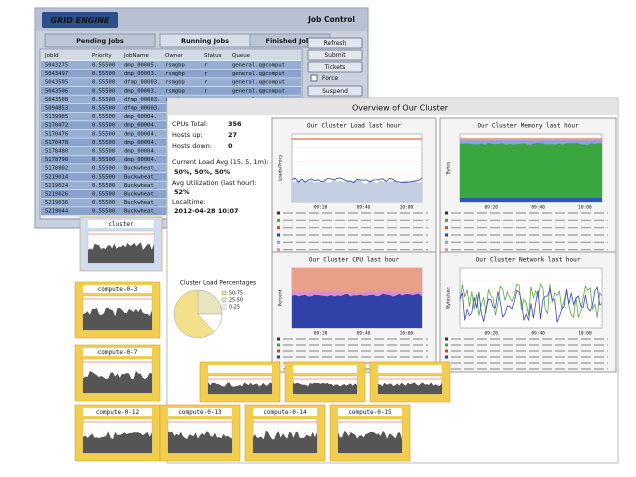 This screenshot has height=477, width=636. I want to click on table-cell: 5043508, so click(56, 100).